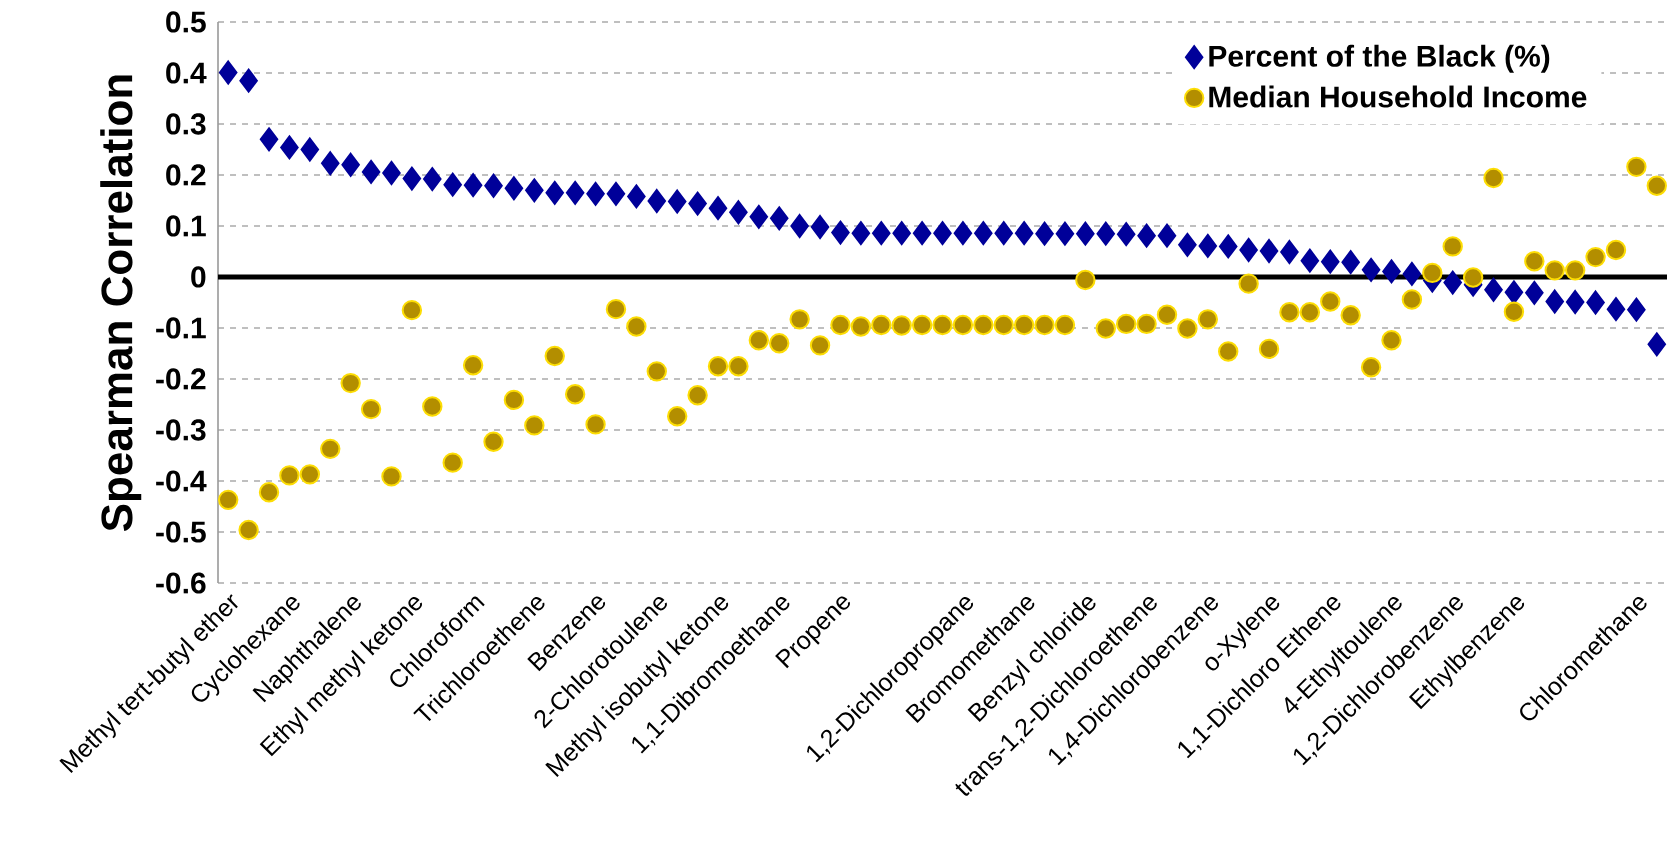  I want to click on legend-label: Median Household Income, so click(1398, 96).